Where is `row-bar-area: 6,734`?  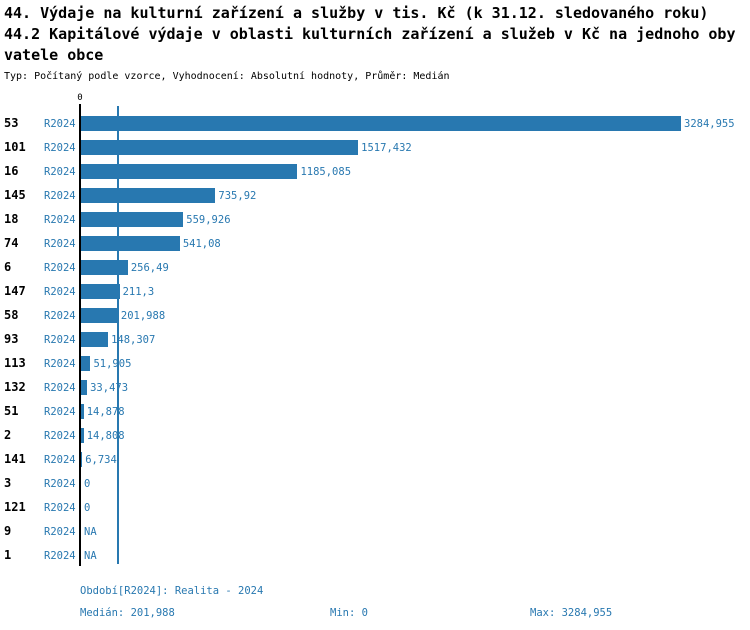
row-bar-area: 6,734 is located at coordinates (99, 459).